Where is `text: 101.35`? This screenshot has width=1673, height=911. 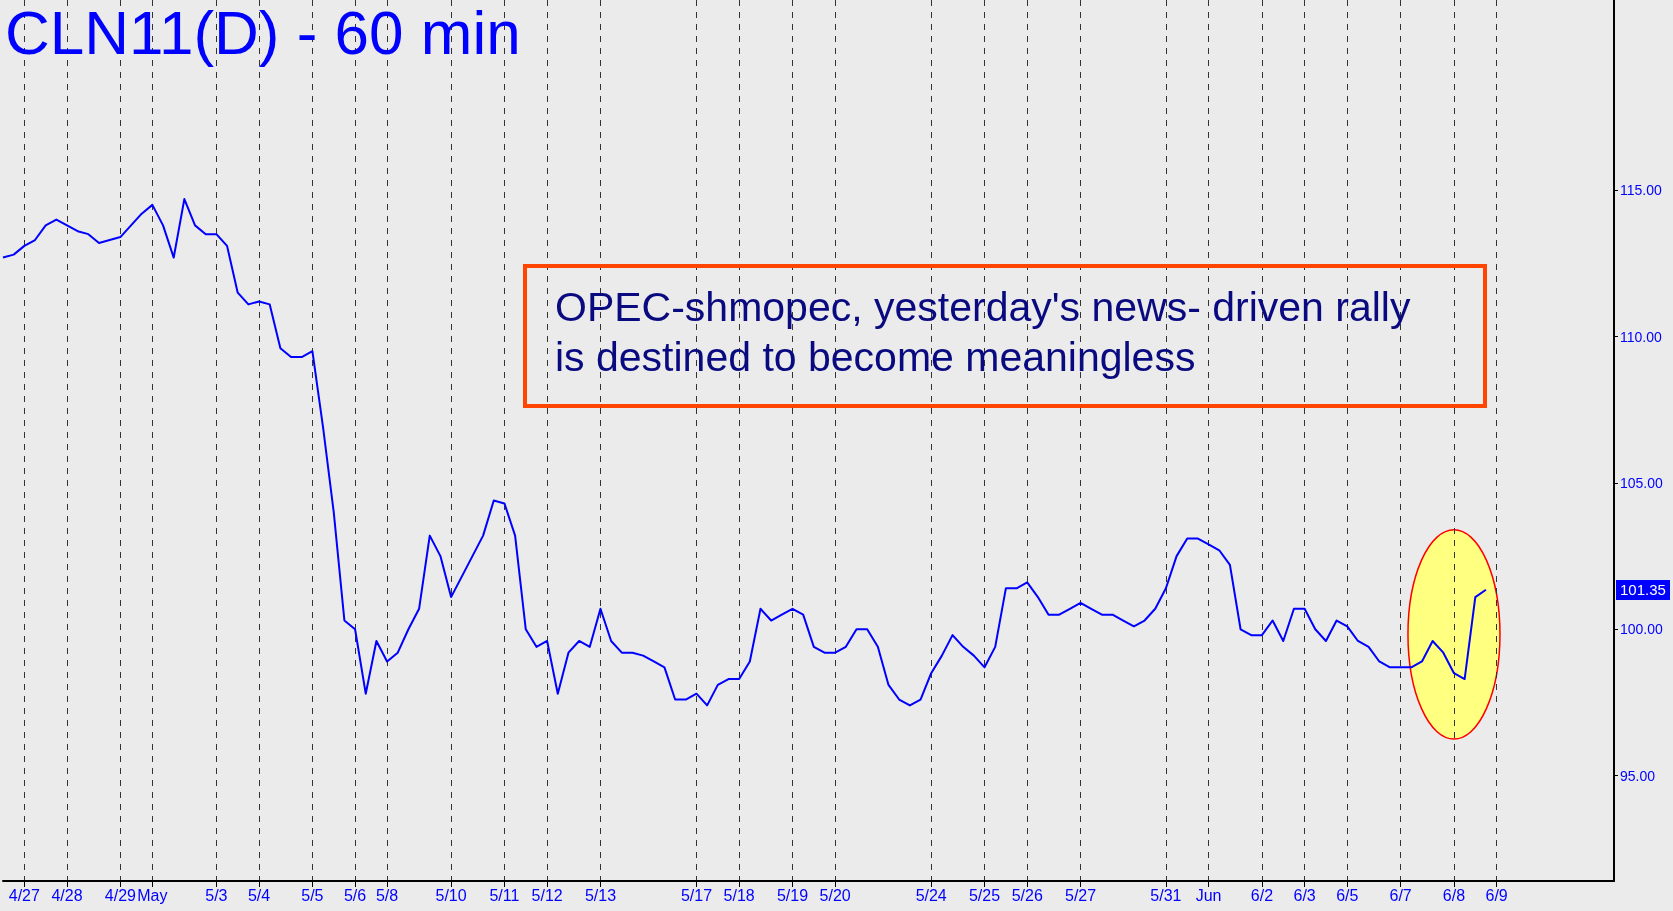 text: 101.35 is located at coordinates (1643, 589).